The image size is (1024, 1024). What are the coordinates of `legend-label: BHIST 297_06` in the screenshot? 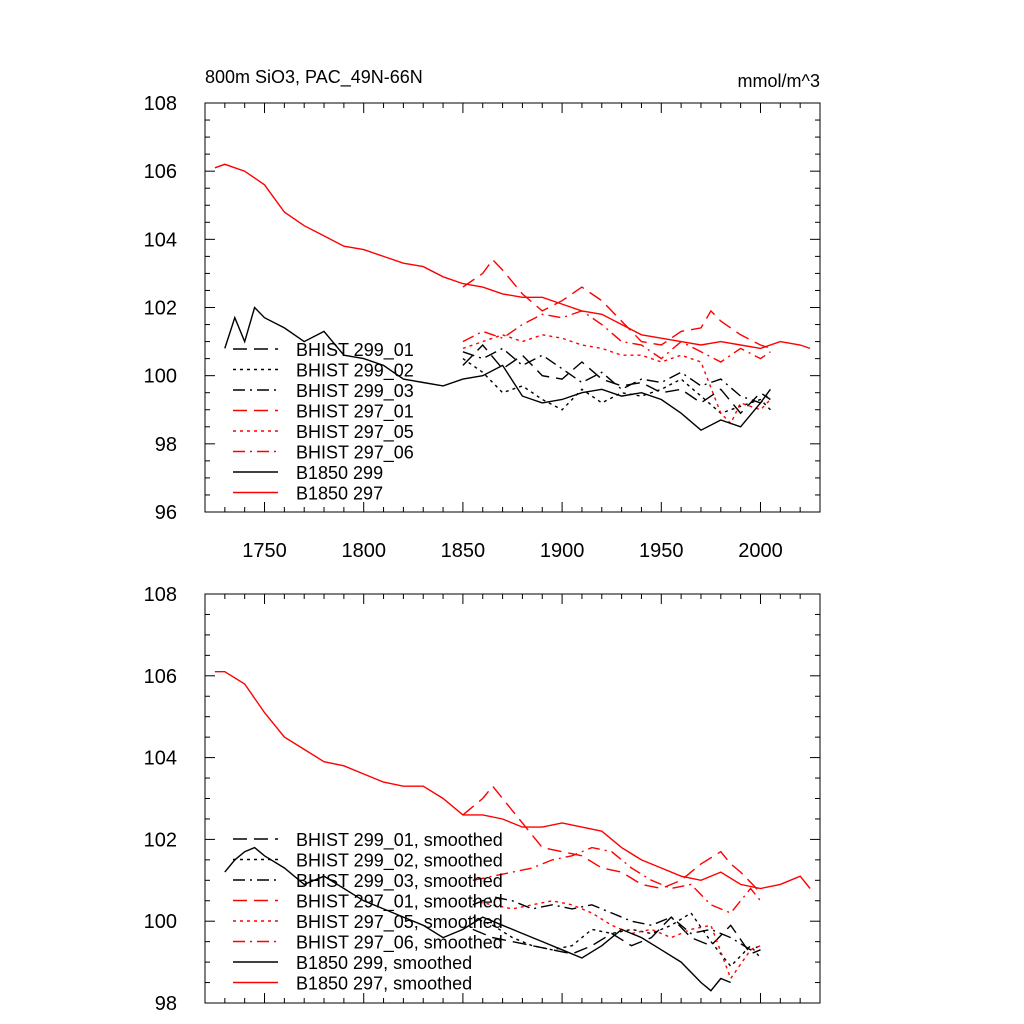 It's located at (355, 453).